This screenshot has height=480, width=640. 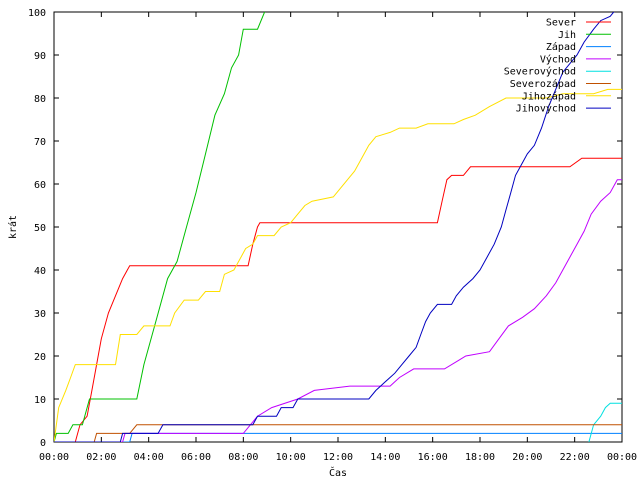 What do you see at coordinates (338, 457) in the screenshot?
I see `x-tick-label: 12:00` at bounding box center [338, 457].